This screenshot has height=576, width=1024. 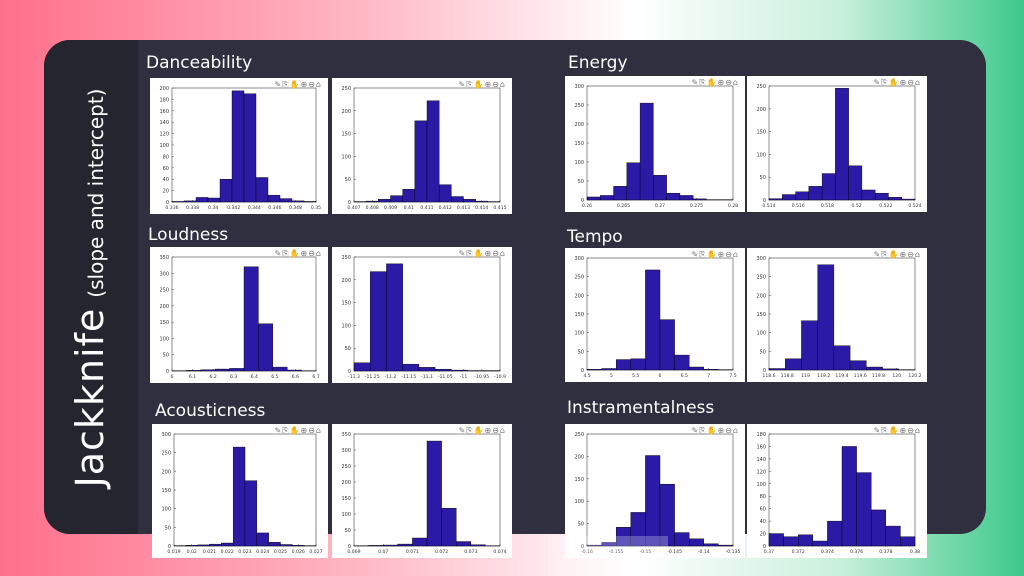 I want to click on x-tick-label: -10.95, so click(x=481, y=377).